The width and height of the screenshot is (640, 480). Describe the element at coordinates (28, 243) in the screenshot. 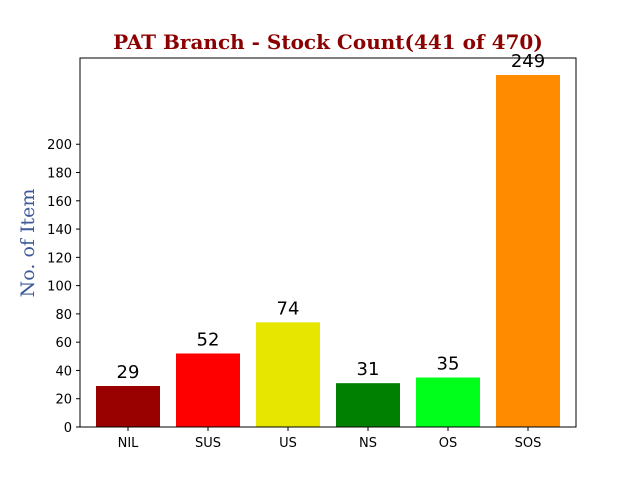

I see `y-axis-label: No. of Item` at that location.